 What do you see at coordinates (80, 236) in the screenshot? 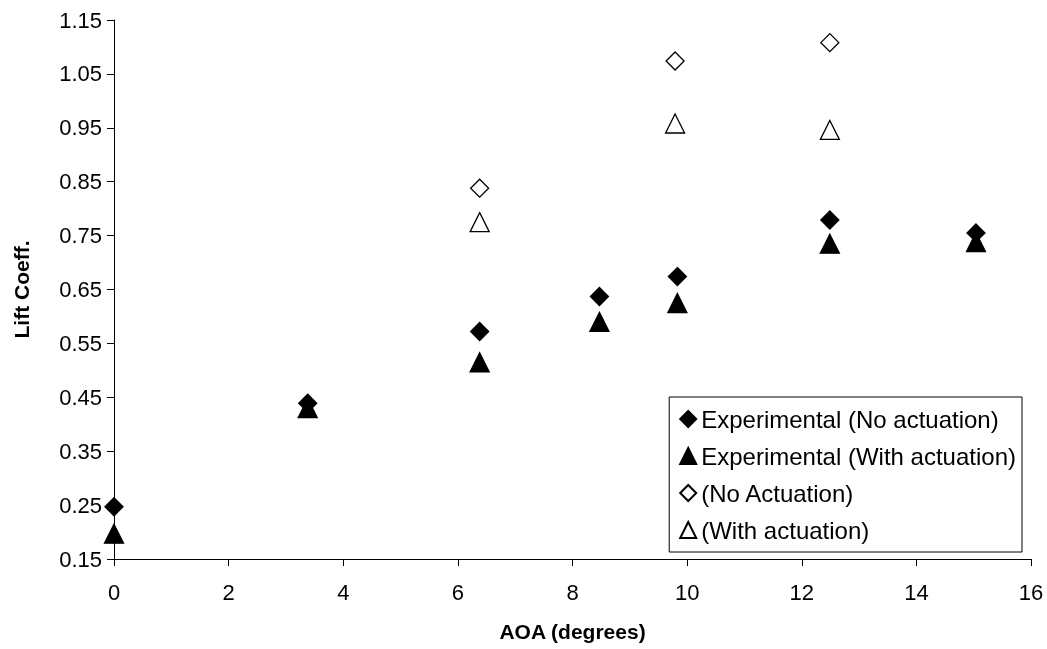
I see `y-tick-label: 0.75` at bounding box center [80, 236].